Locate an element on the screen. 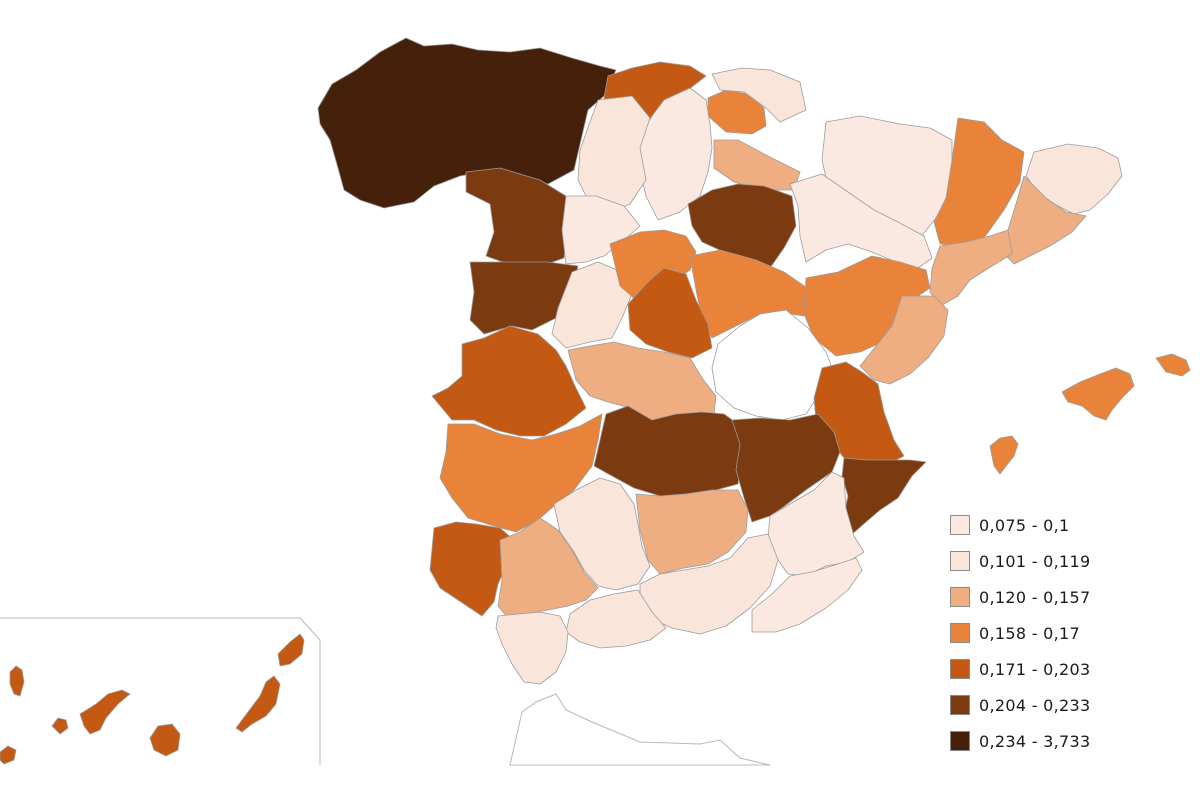  region-almeria is located at coordinates (807, 595).